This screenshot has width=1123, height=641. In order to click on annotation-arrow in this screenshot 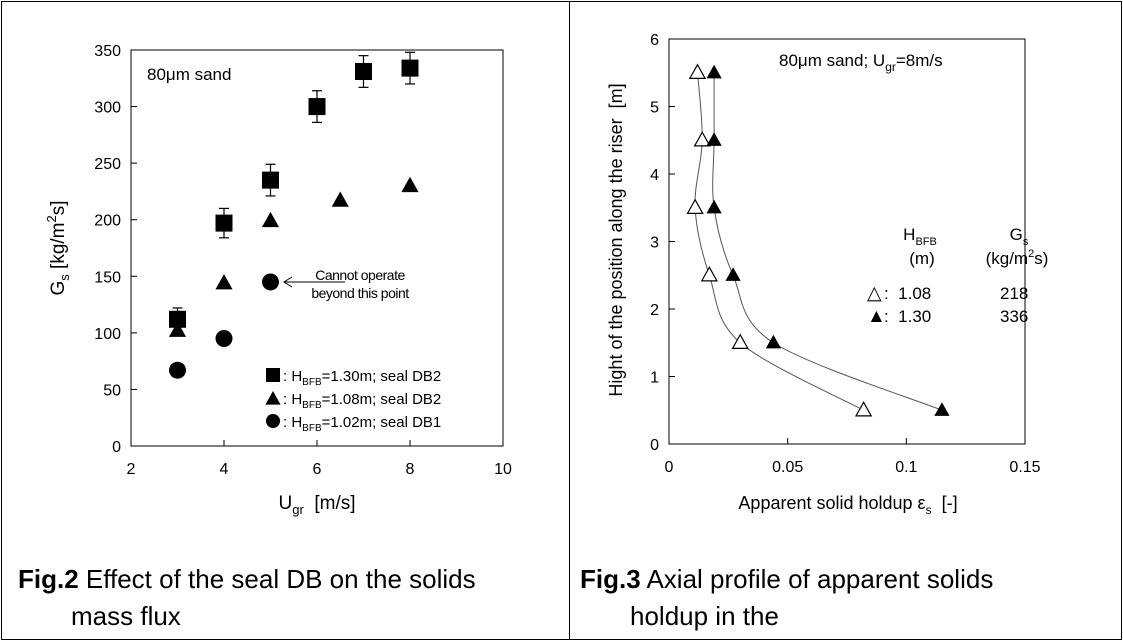, I will do `click(314, 282)`.